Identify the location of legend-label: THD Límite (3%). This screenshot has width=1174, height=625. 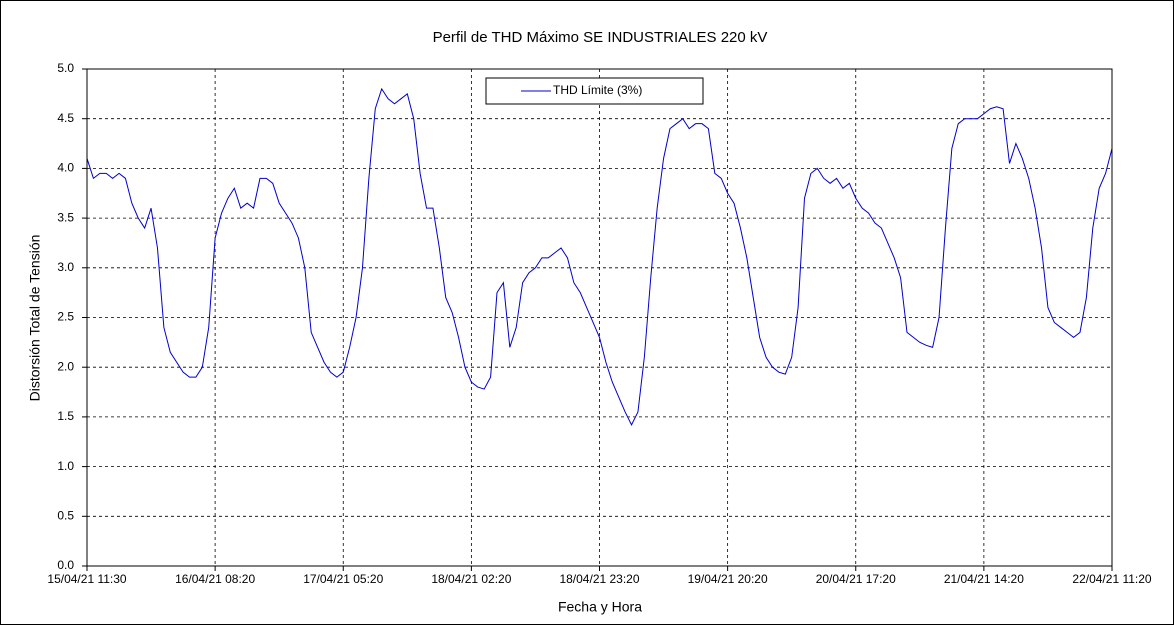
(597, 90).